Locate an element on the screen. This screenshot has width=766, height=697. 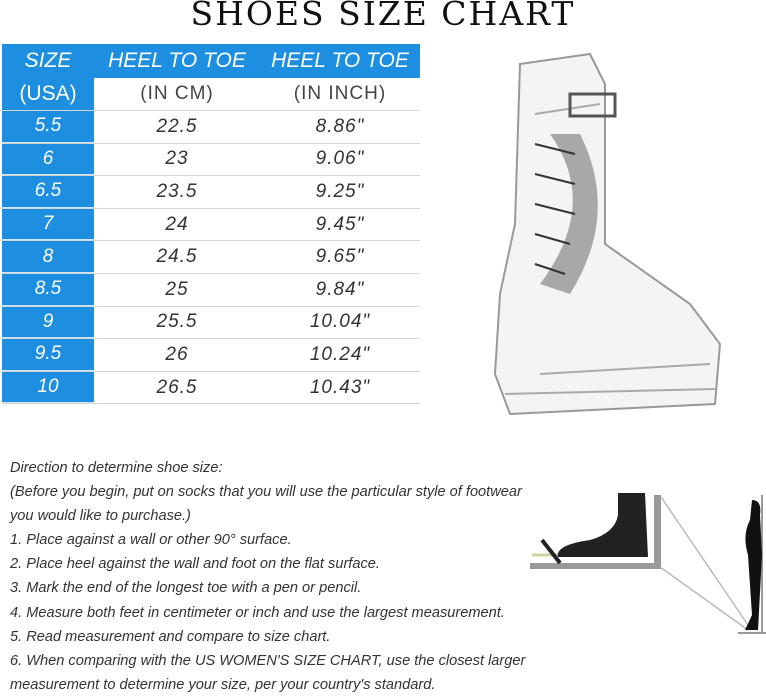
table-row: 6.5 23.5 9.25" is located at coordinates (211, 192).